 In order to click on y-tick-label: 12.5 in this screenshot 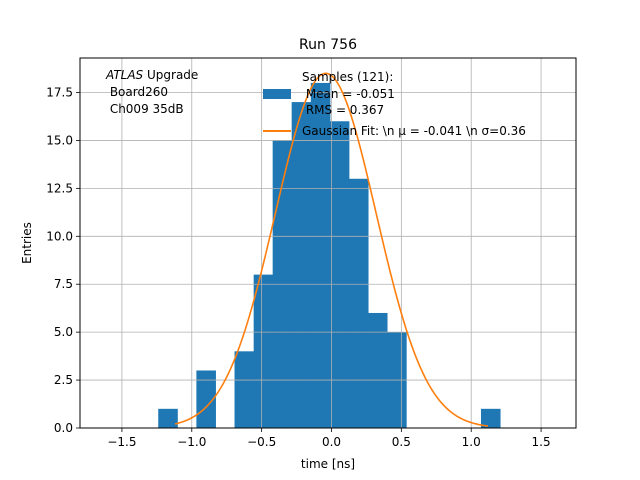, I will do `click(59, 188)`.